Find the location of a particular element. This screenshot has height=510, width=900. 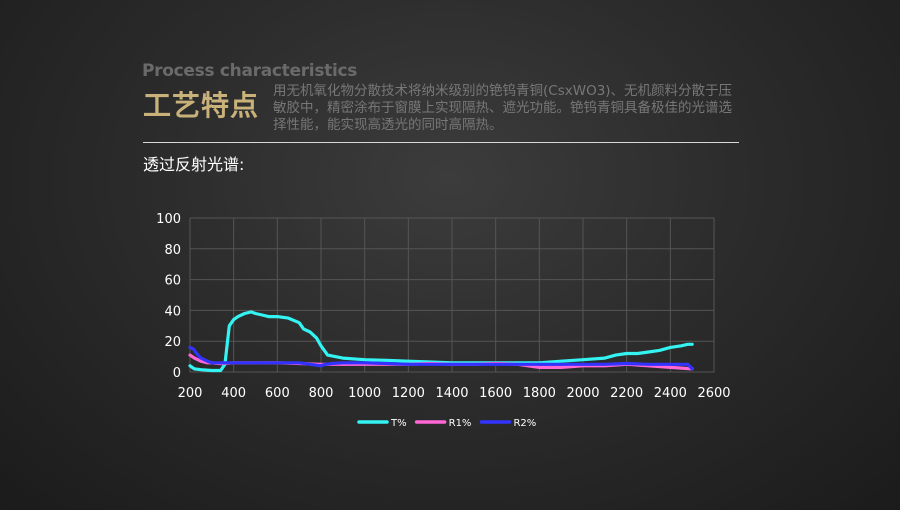

section-title-cn: 工艺特点 is located at coordinates (201, 105).